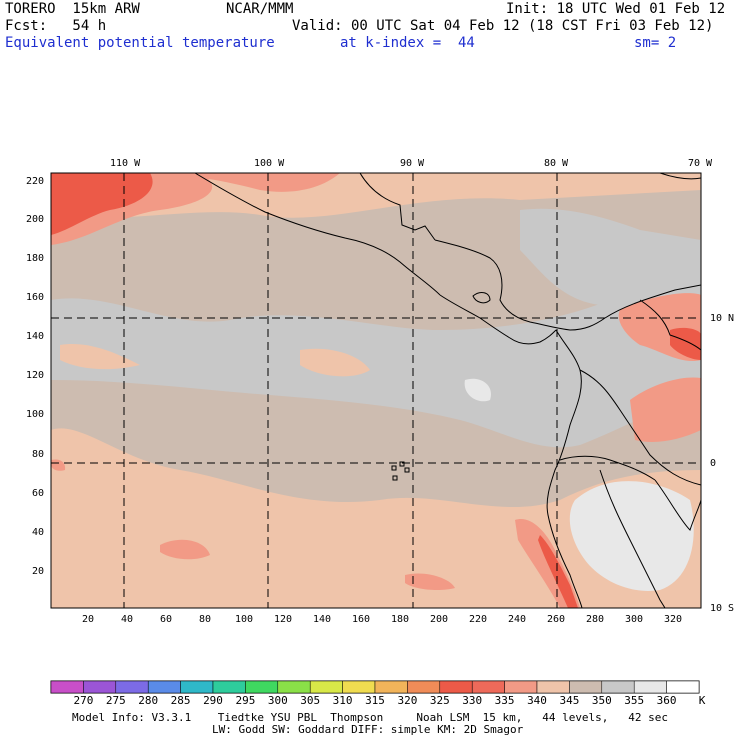 This screenshot has width=740, height=740. What do you see at coordinates (498, 319) in the screenshot?
I see `central-america-pacific-coast` at bounding box center [498, 319].